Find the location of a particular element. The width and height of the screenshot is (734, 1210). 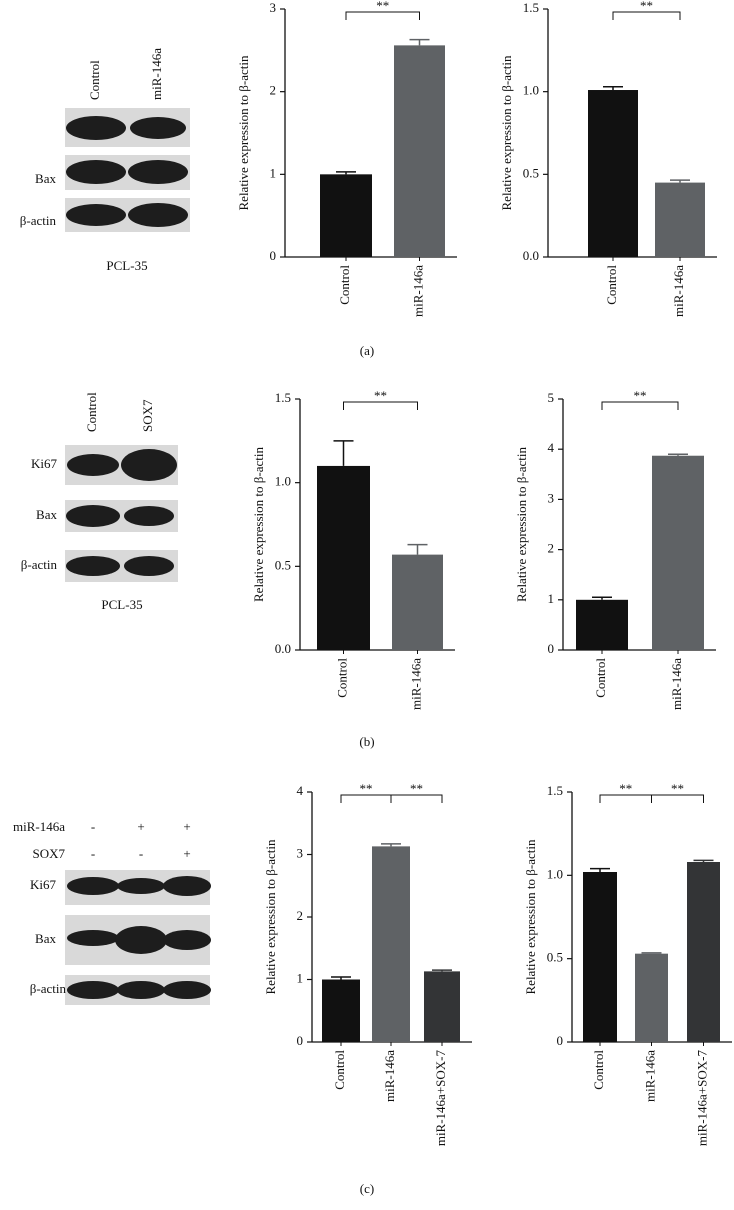

lane-label: SOX7 is located at coordinates (147, 415).